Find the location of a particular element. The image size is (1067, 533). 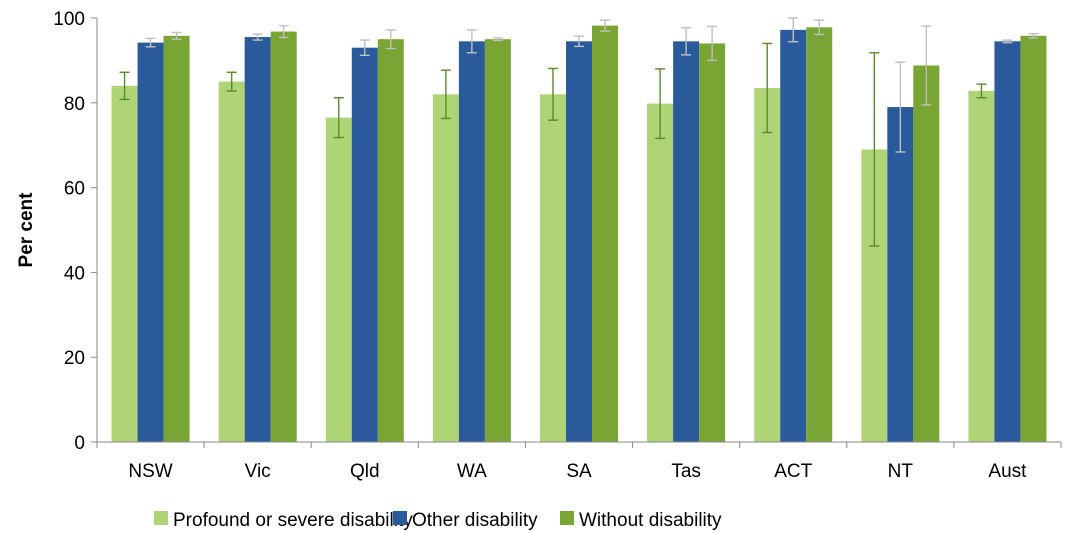

legend-label-2: Other disability is located at coordinates (475, 520).